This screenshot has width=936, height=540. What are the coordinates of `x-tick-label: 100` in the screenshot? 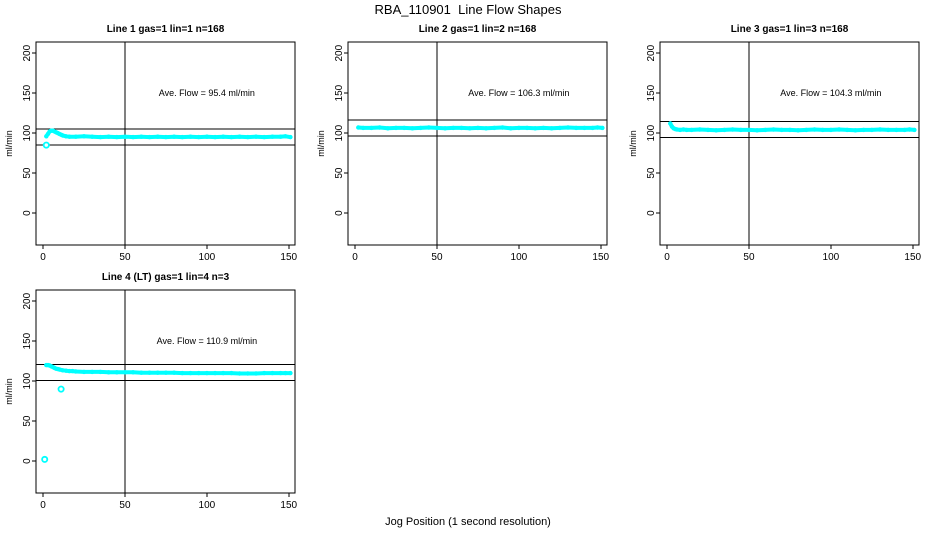 It's located at (207, 505).